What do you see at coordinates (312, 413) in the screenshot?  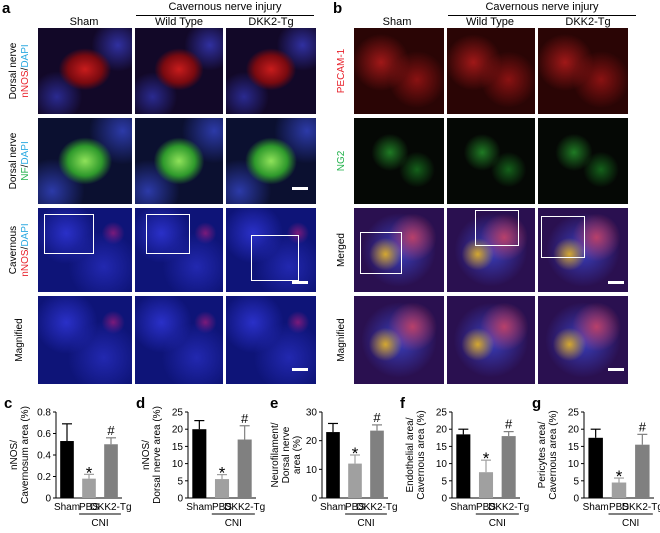 I see `y-tick-label: 30` at bounding box center [312, 413].